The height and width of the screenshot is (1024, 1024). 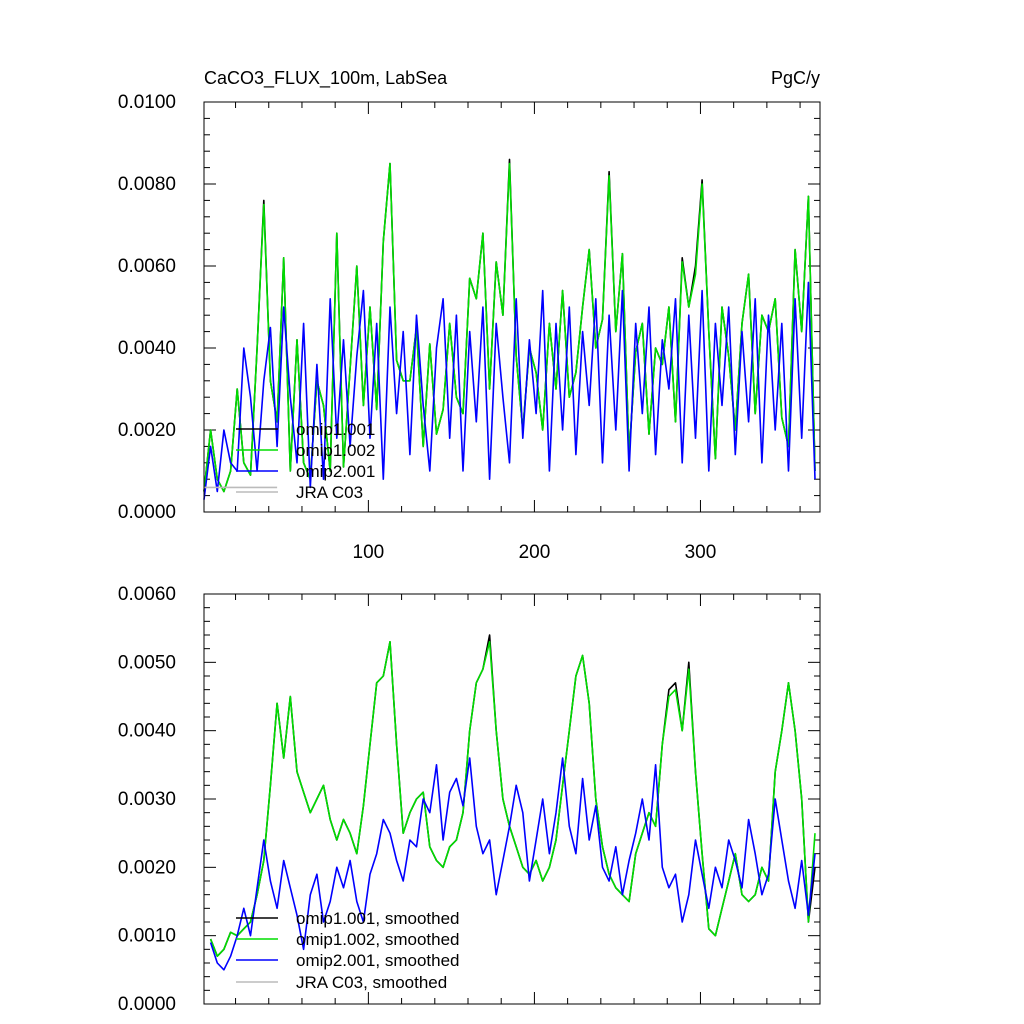 What do you see at coordinates (378, 960) in the screenshot?
I see `legend-label-omip2-001-smoothed: omip2.001, smoothed` at bounding box center [378, 960].